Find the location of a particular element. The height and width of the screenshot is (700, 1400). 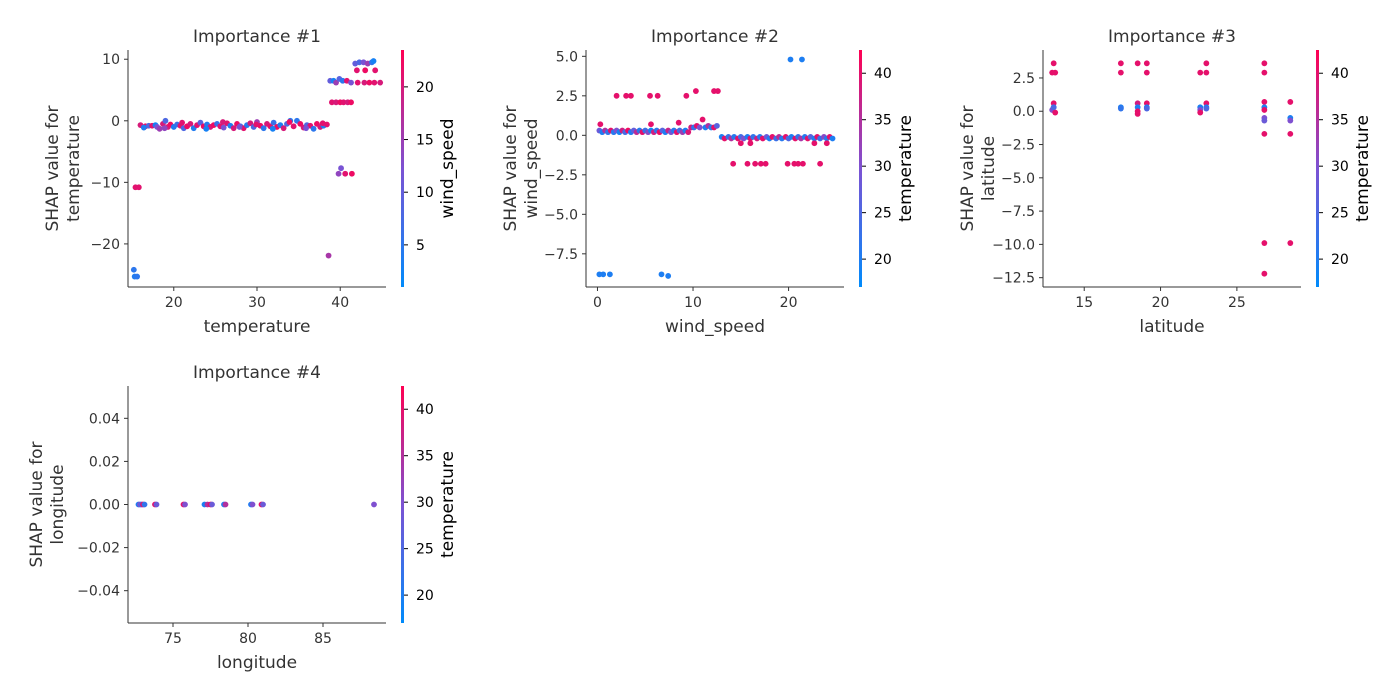

x-tick-label: 0 is located at coordinates (597, 303).